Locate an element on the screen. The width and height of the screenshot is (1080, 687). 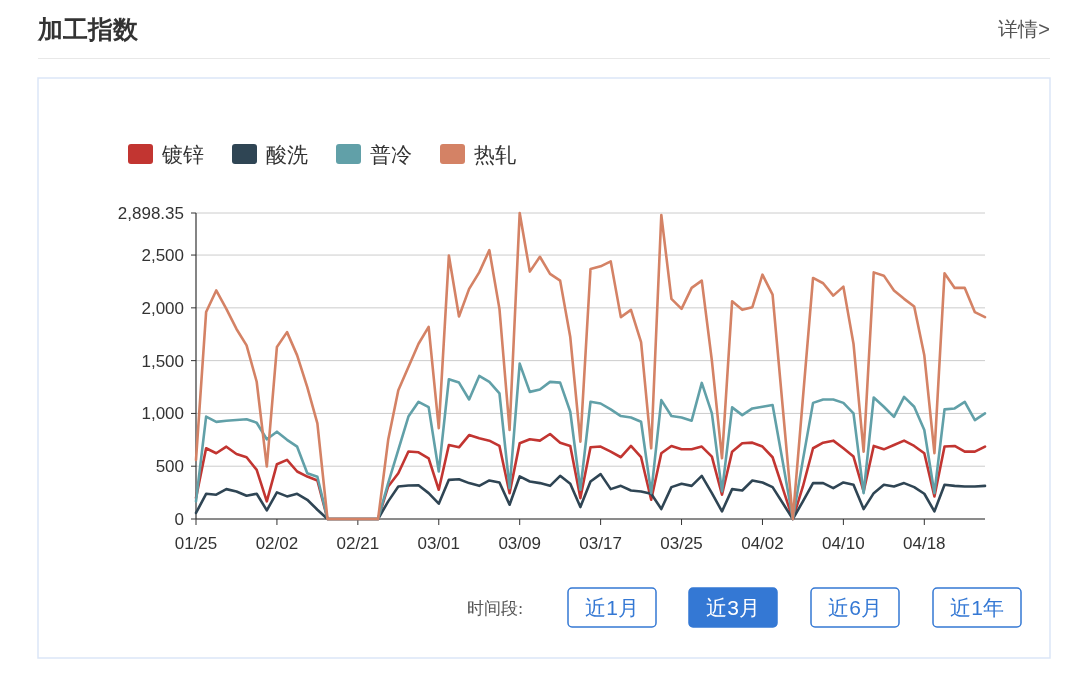
y-tick-label: 500 is located at coordinates (169, 467).